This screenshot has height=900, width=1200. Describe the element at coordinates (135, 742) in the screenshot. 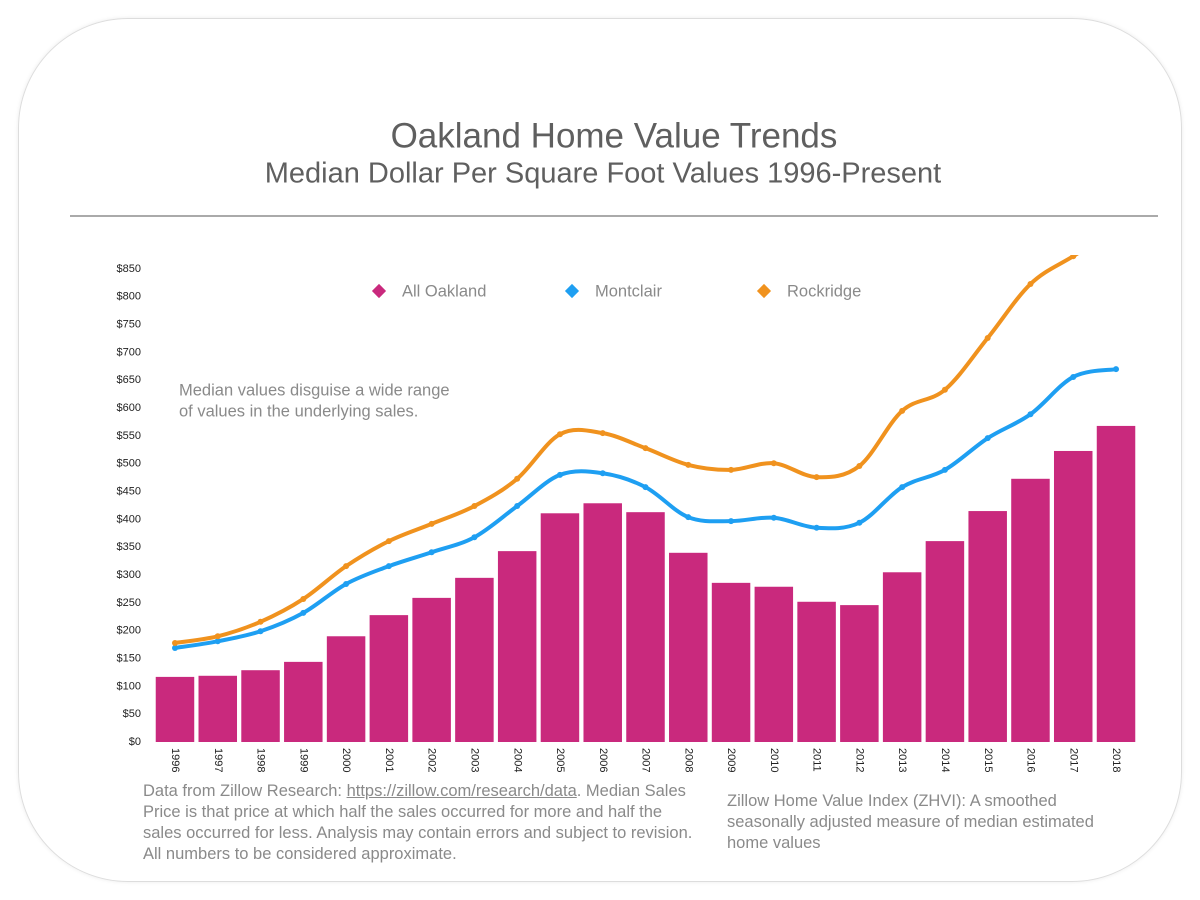

I see `y-tick-label: $0` at that location.